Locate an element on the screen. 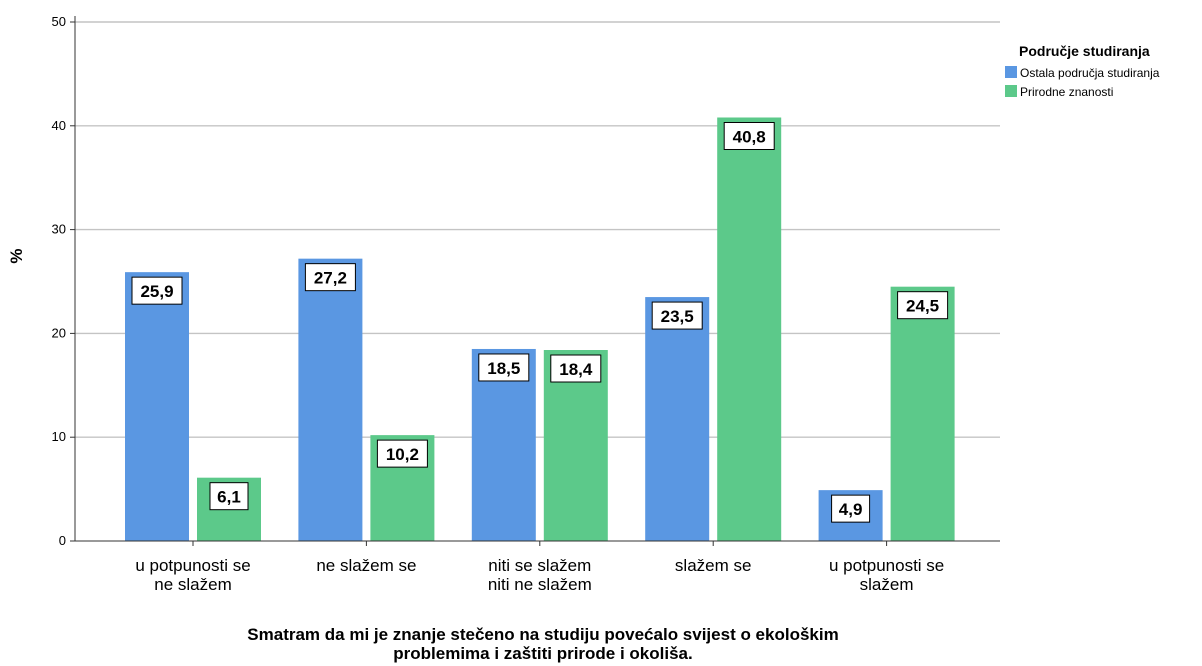 Image resolution: width=1202 pixels, height=666 pixels. data-label: 40,8 is located at coordinates (749, 136).